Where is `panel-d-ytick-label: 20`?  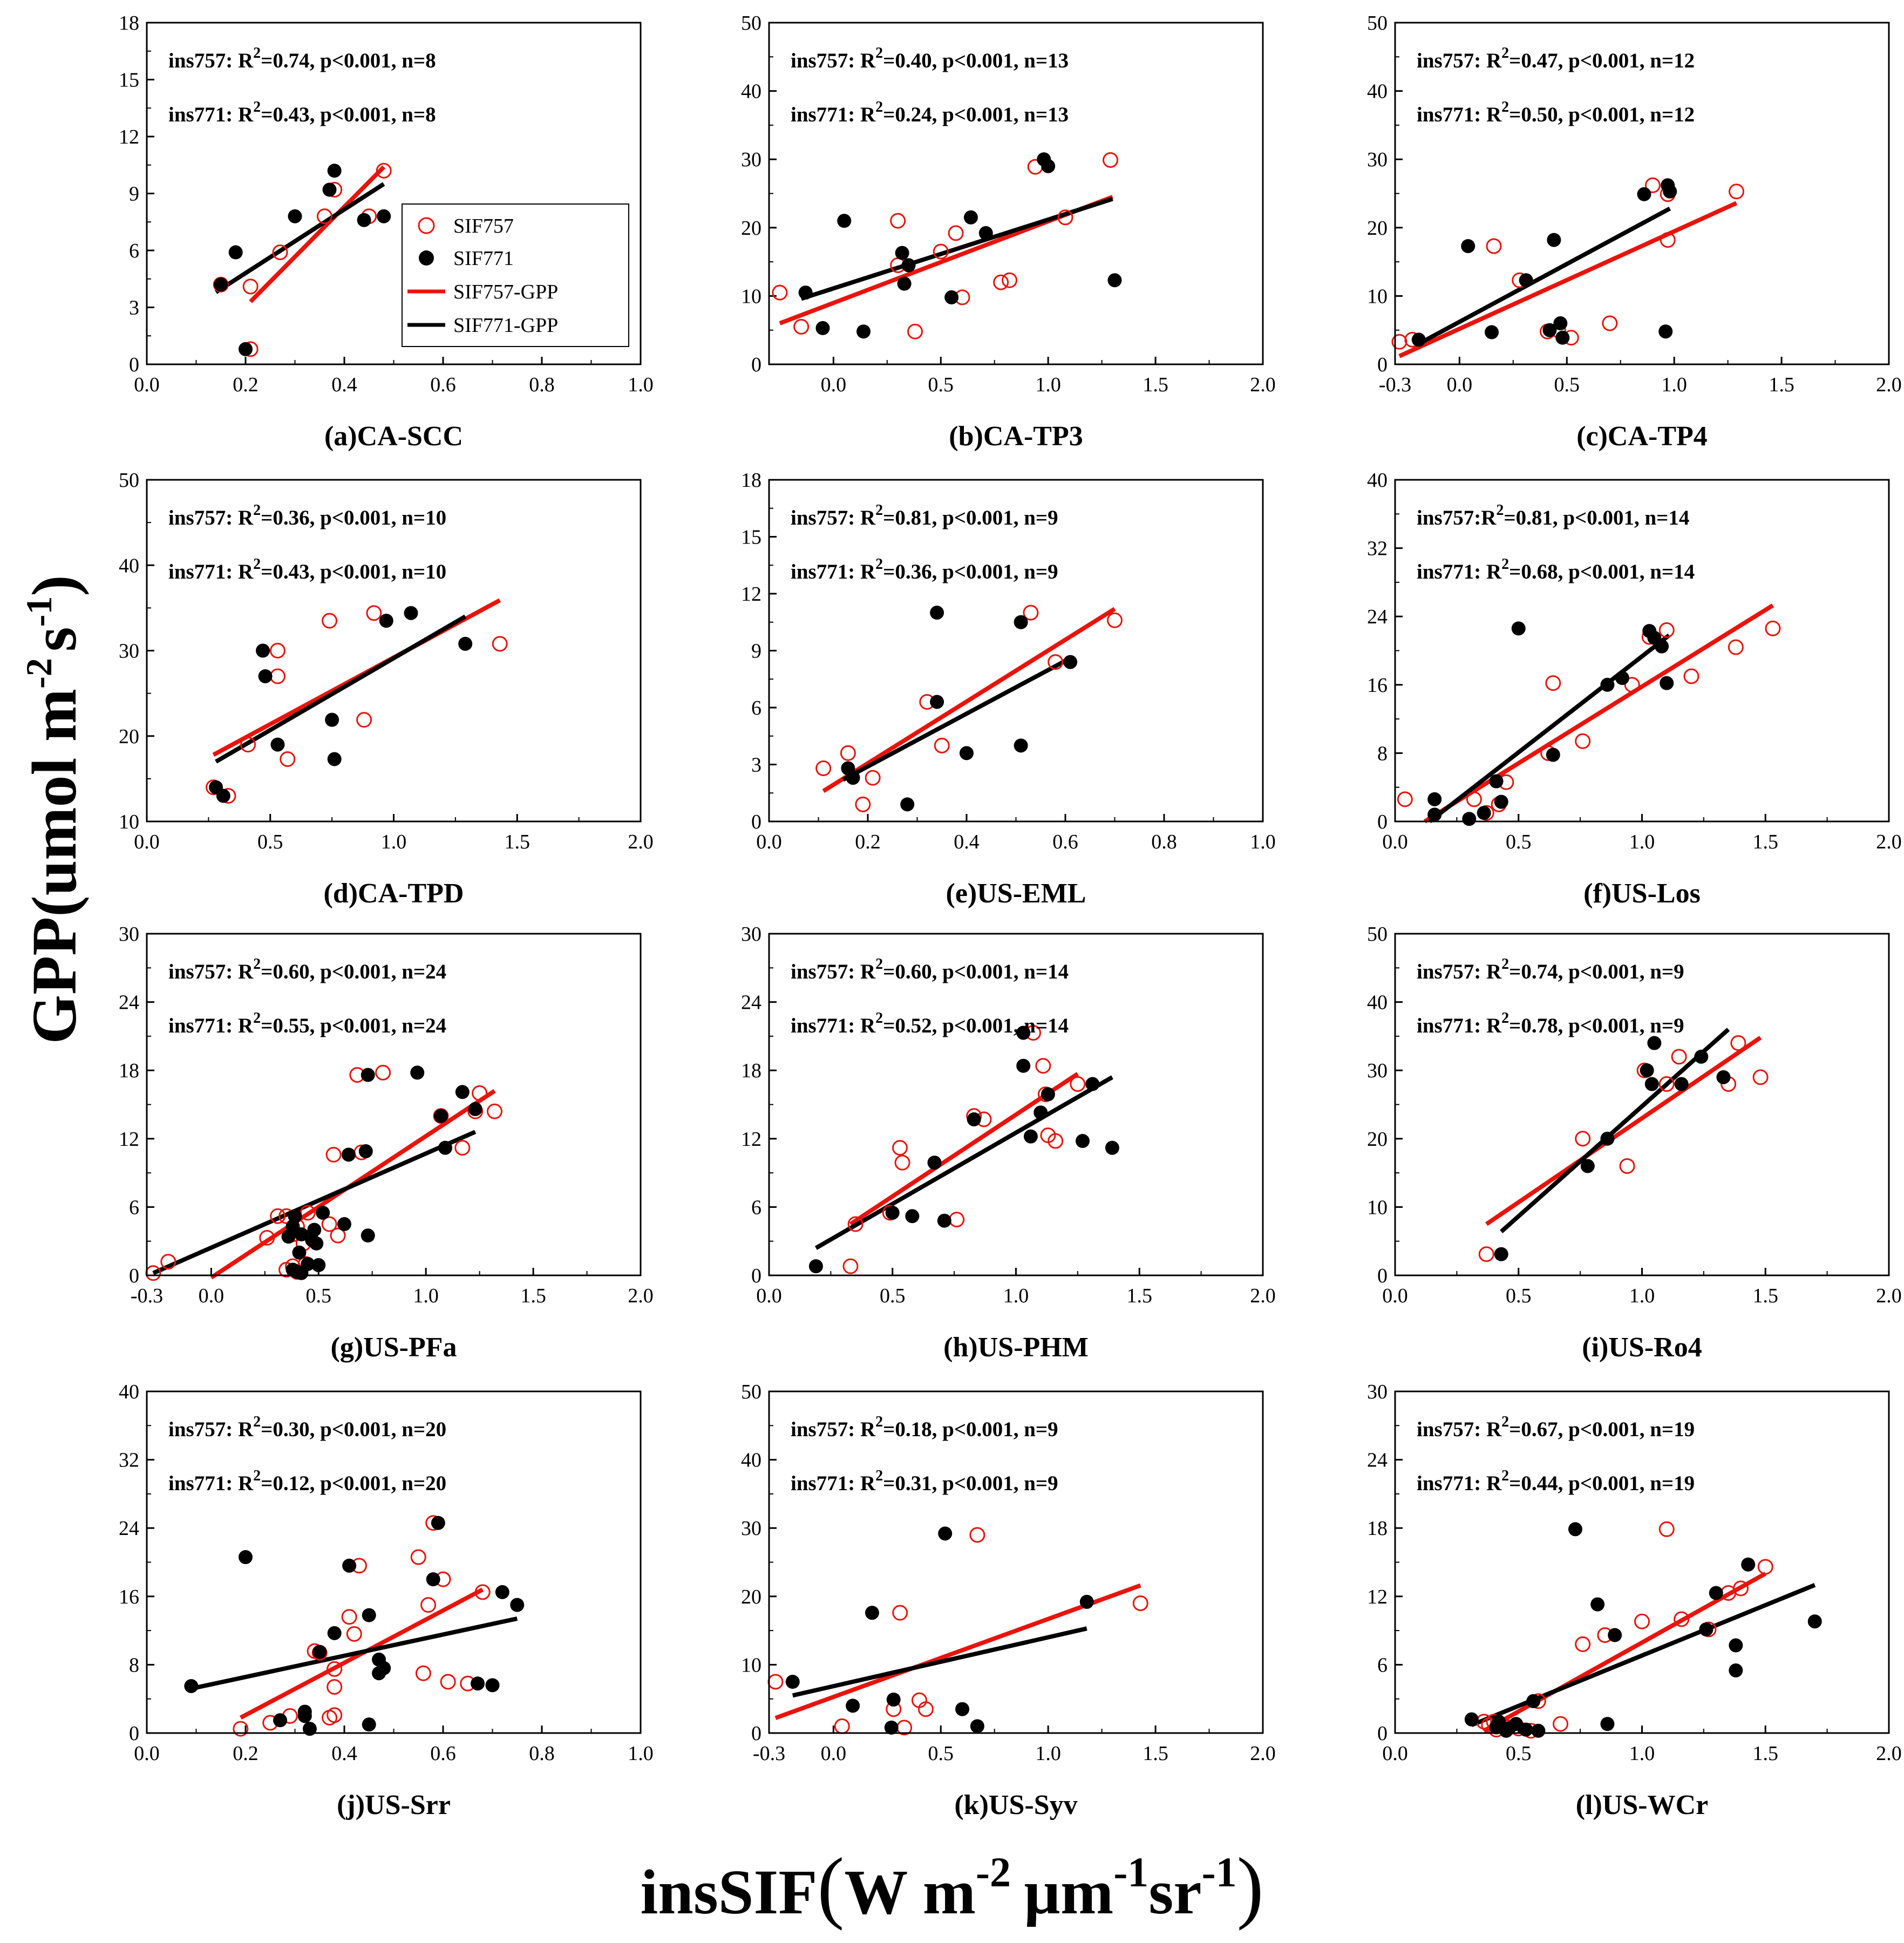 panel-d-ytick-label: 20 is located at coordinates (129, 736).